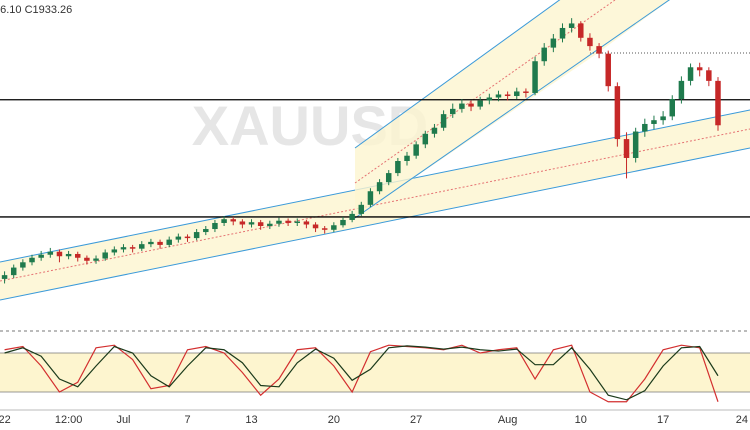 The width and height of the screenshot is (750, 430). Describe the element at coordinates (663, 420) in the screenshot. I see `x-tick-label: 17` at that location.